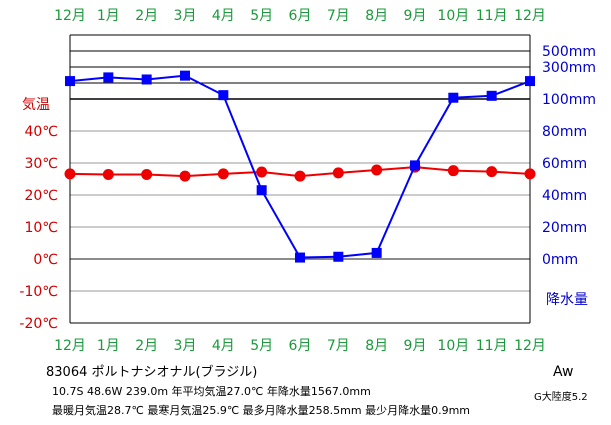  I want to click on temperature-tick-label: 20℃, so click(41, 196).